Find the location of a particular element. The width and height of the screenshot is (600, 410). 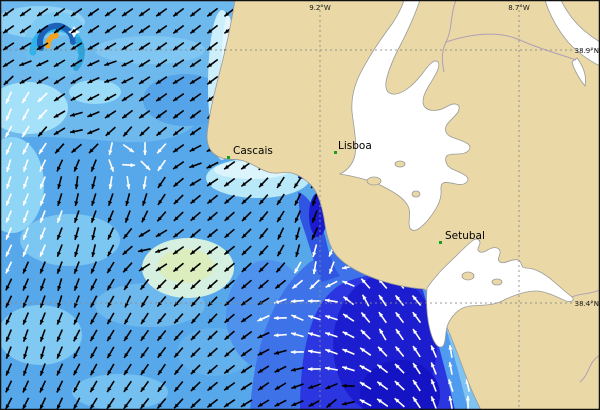

lon-tick-label: 9.2°W is located at coordinates (320, 8).